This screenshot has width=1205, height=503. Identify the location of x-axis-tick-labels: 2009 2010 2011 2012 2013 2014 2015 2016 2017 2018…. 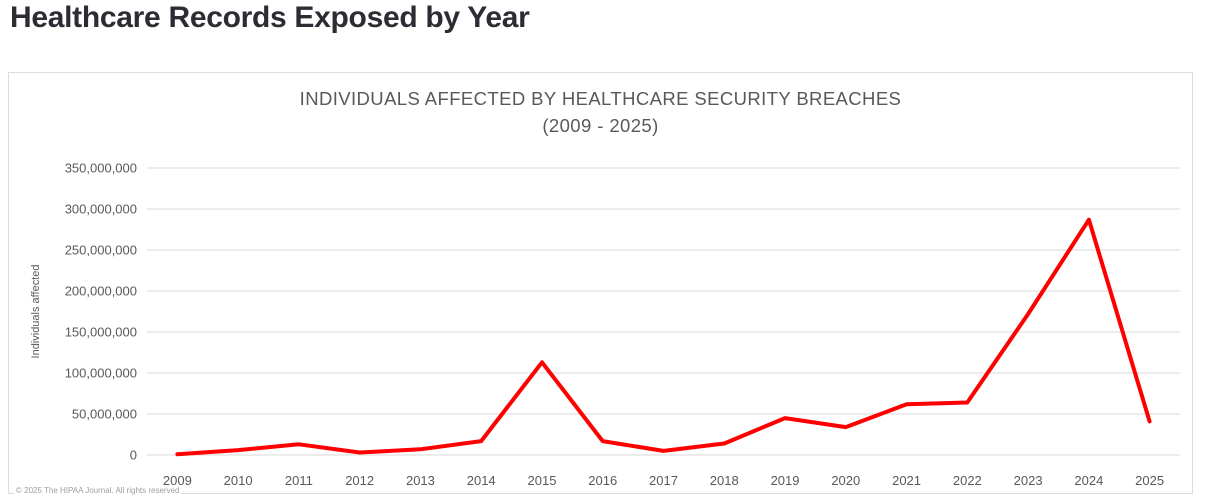
(663, 480).